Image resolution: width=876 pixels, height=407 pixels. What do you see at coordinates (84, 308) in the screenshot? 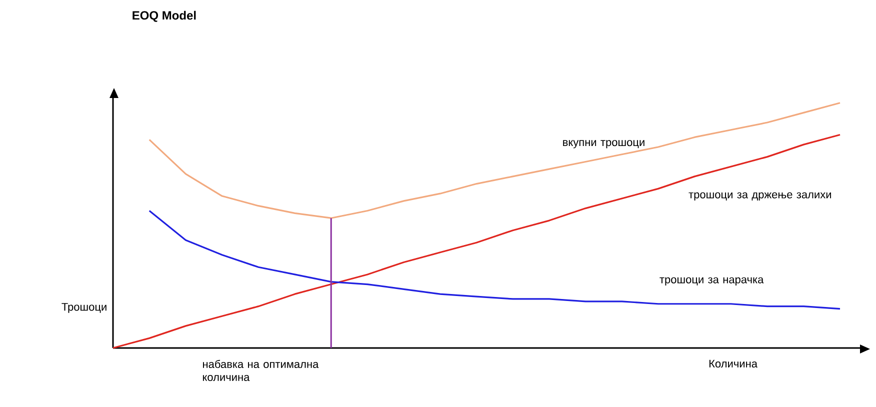
I see `y-axis-title: Трошоци` at bounding box center [84, 308].